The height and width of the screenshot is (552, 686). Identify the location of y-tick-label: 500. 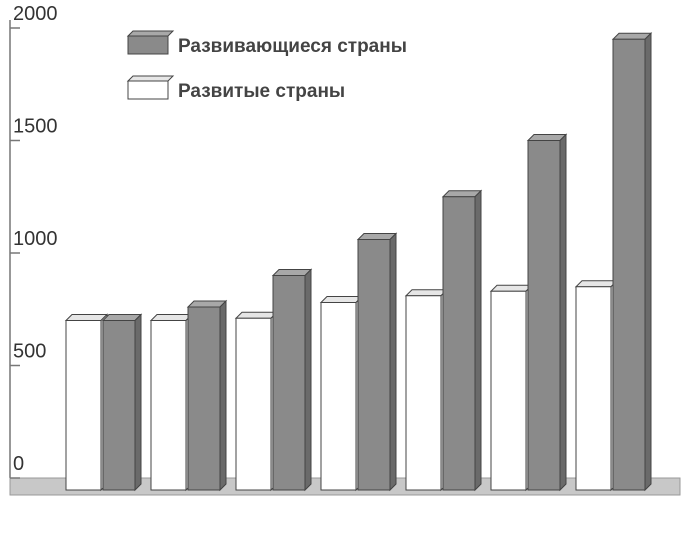
(29, 352).